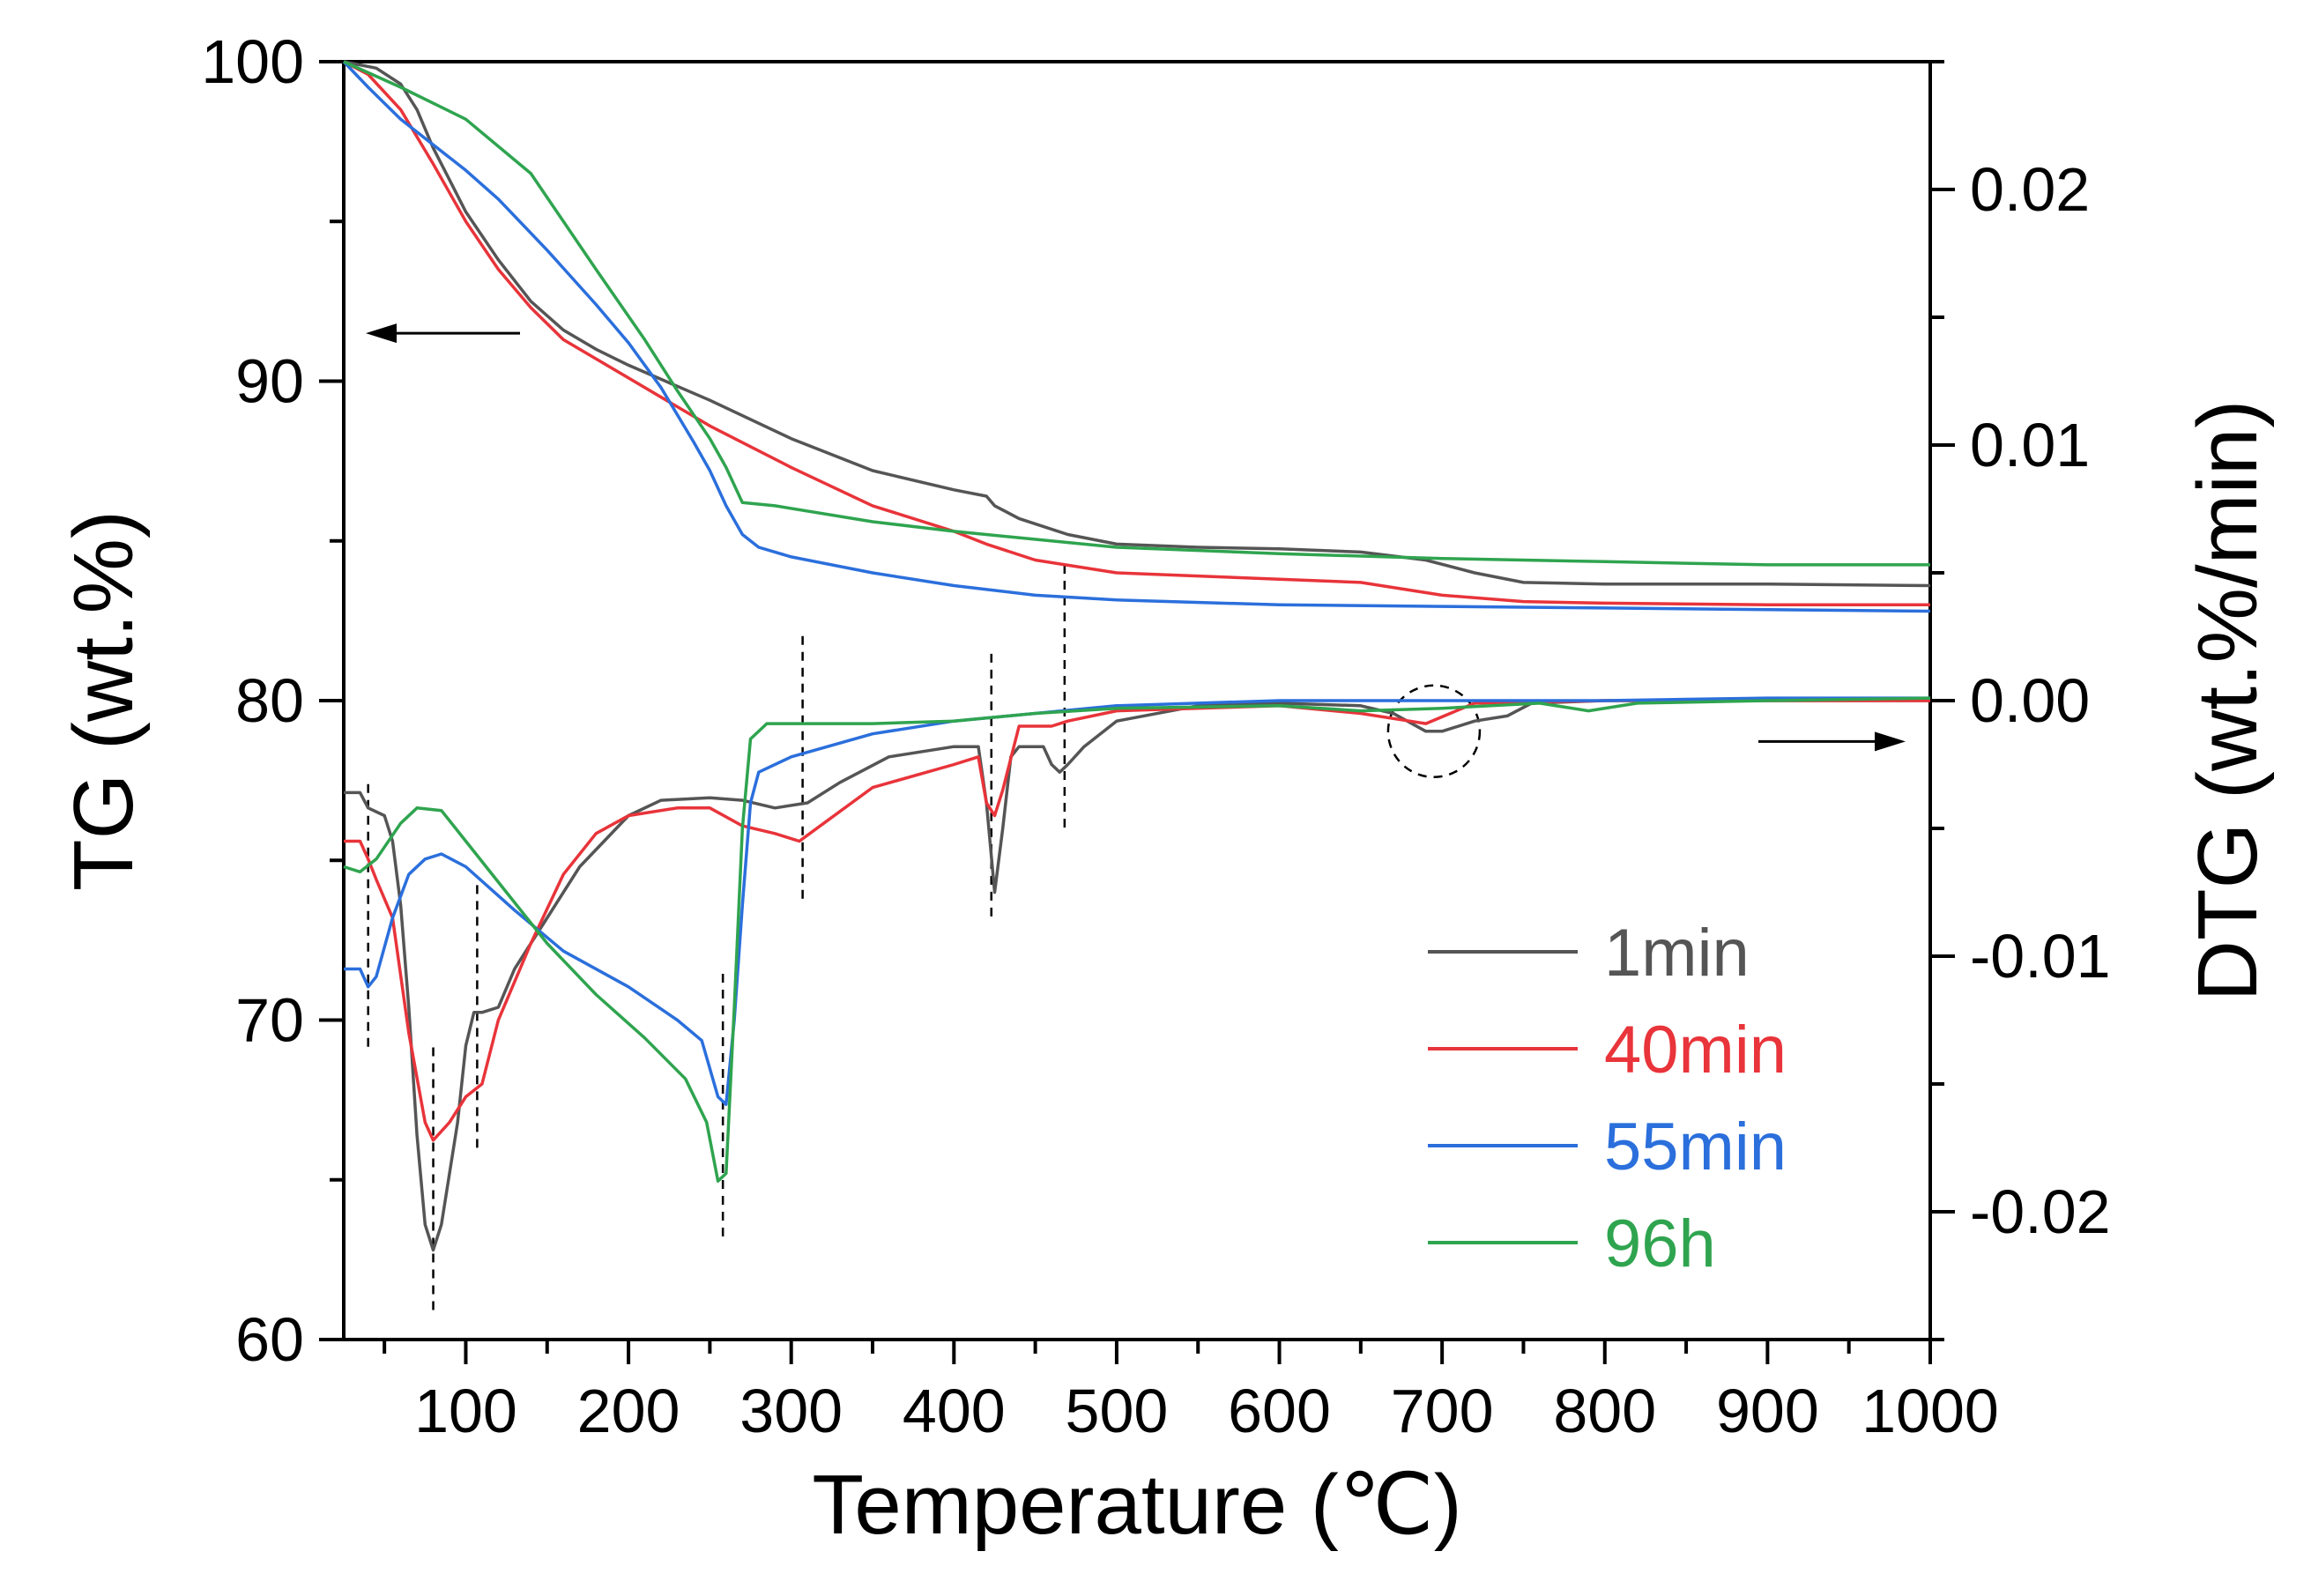 This screenshot has width=2311, height=1596. I want to click on y-right-tick-label: 0.00, so click(2030, 700).